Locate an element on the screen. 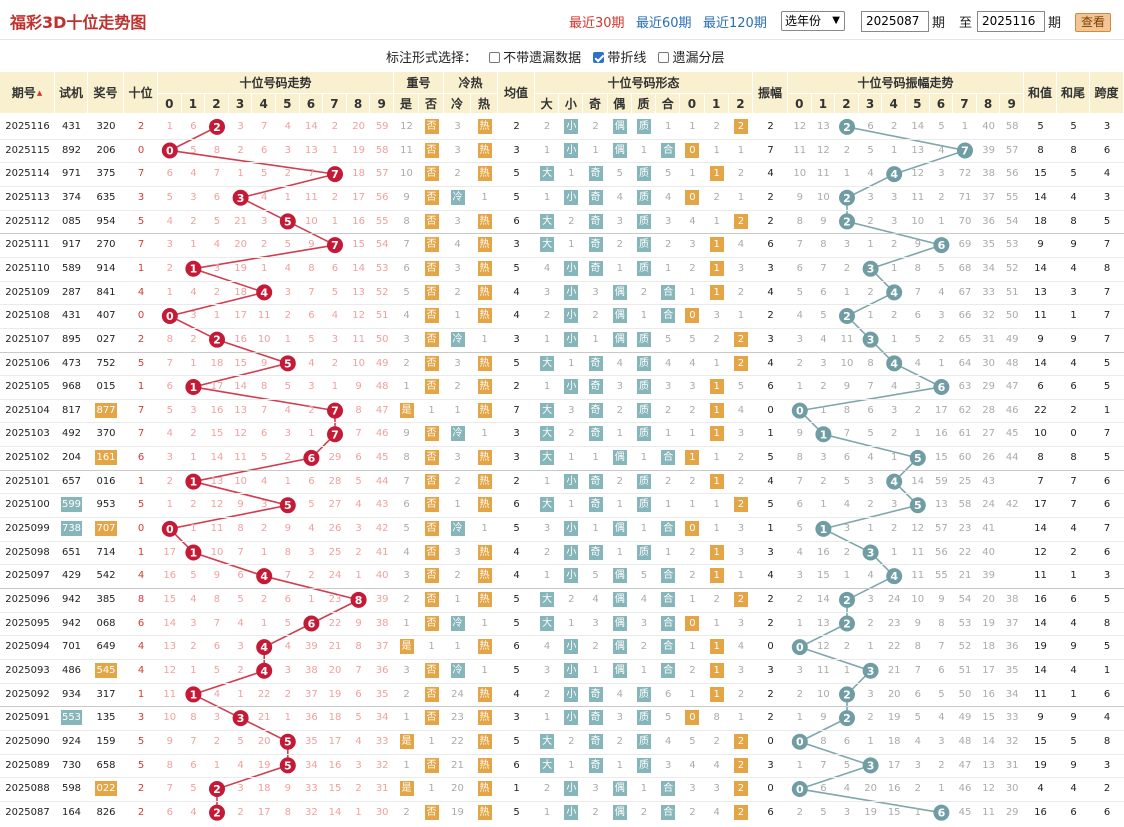 The image size is (1124, 827). highlight-badge: 否 is located at coordinates (431, 458).